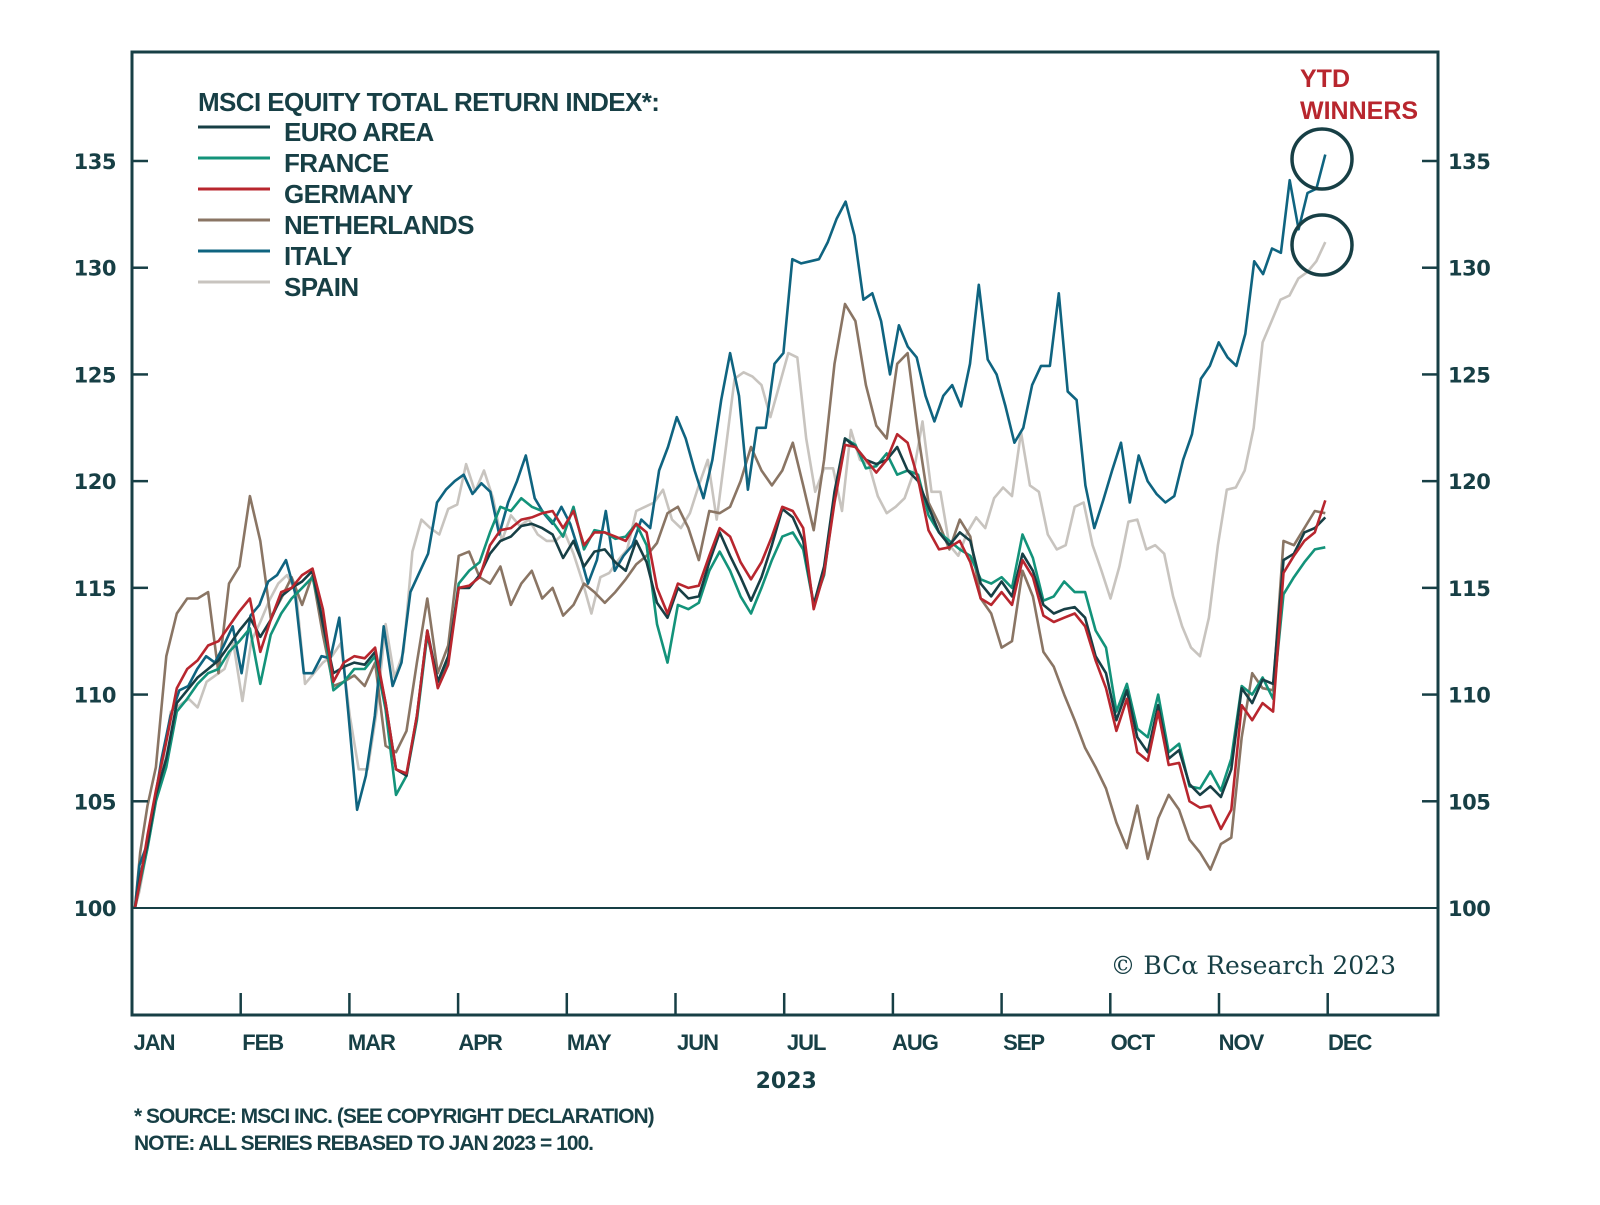 This screenshot has width=1600, height=1205. I want to click on y-tick-label-right: 135, so click(1469, 162).